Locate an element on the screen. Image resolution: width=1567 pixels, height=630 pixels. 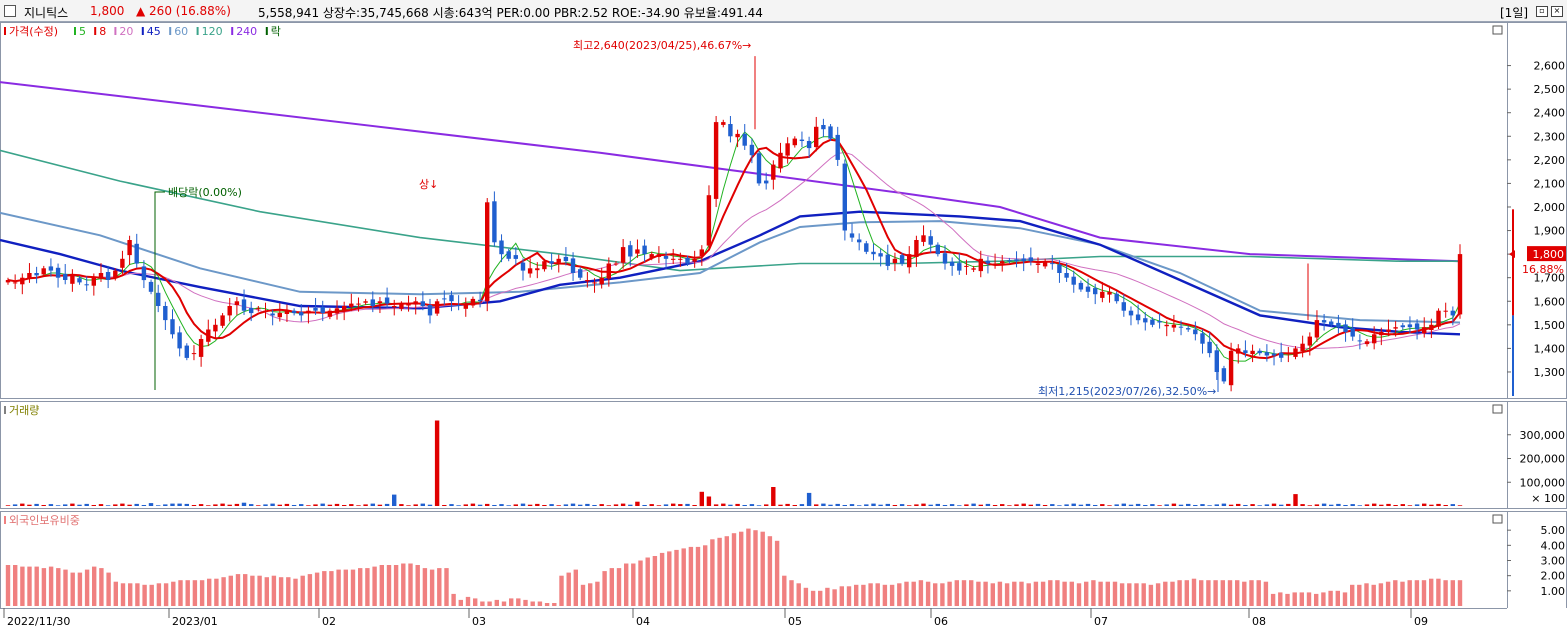
close-icon: × is located at coordinates (1557, 11).